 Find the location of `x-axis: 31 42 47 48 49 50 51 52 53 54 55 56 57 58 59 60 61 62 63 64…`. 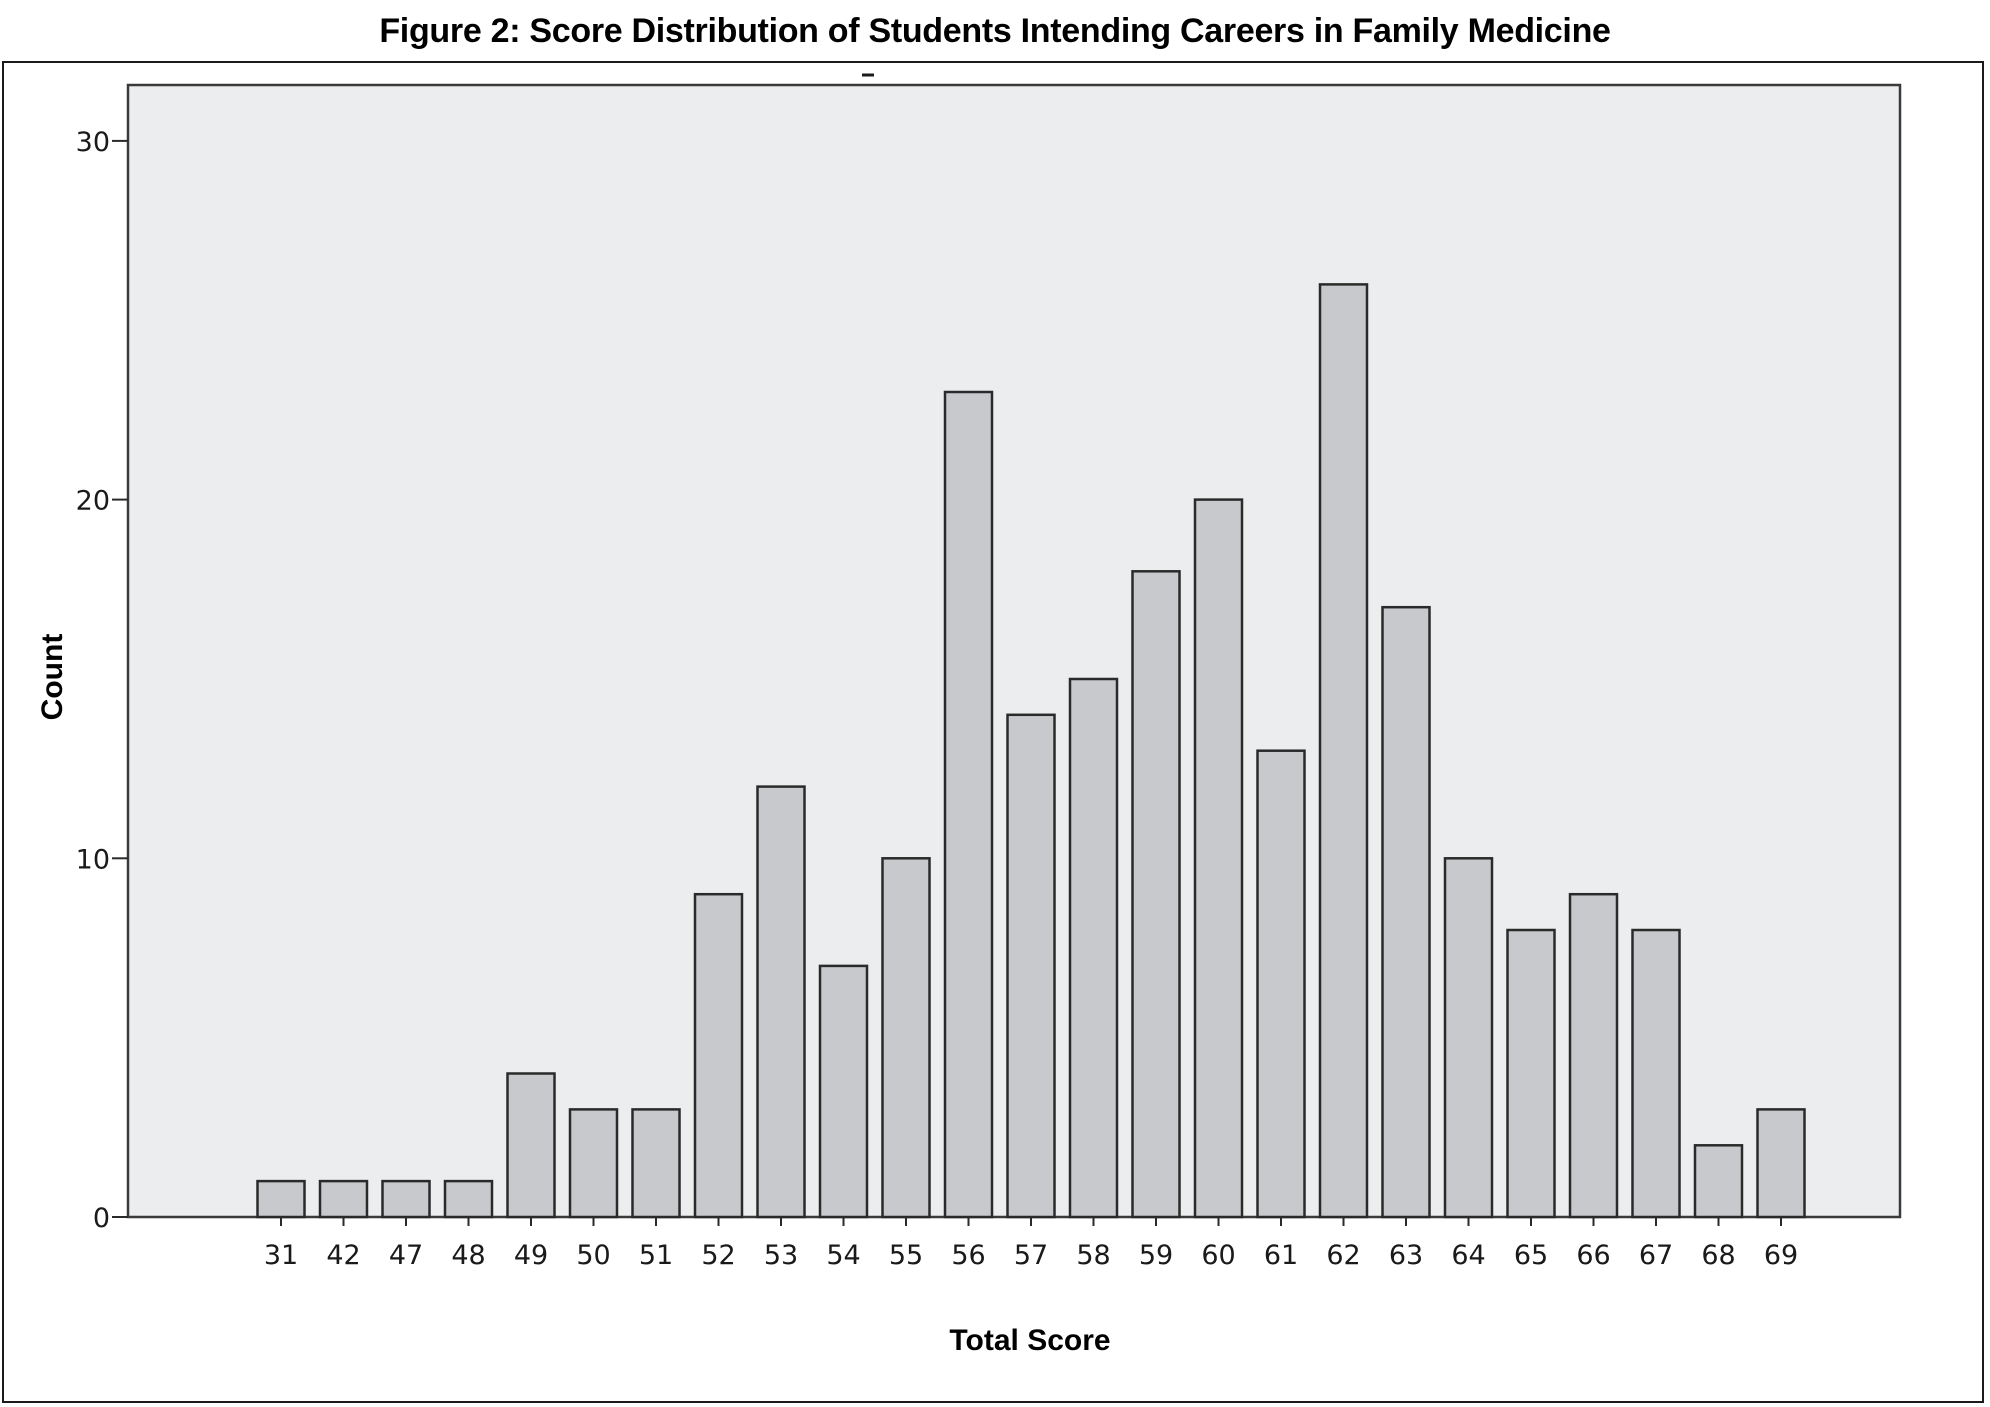

x-axis: 31 42 47 48 49 50 51 52 53 54 55 56 57 58 59 60 61 62 63 64… is located at coordinates (1031, 1244).